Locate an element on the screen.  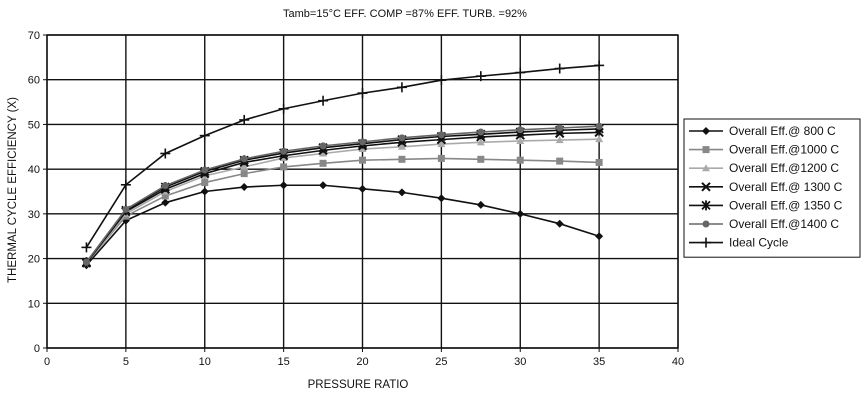
y-tick-label-0: 0 is located at coordinates (37, 349).